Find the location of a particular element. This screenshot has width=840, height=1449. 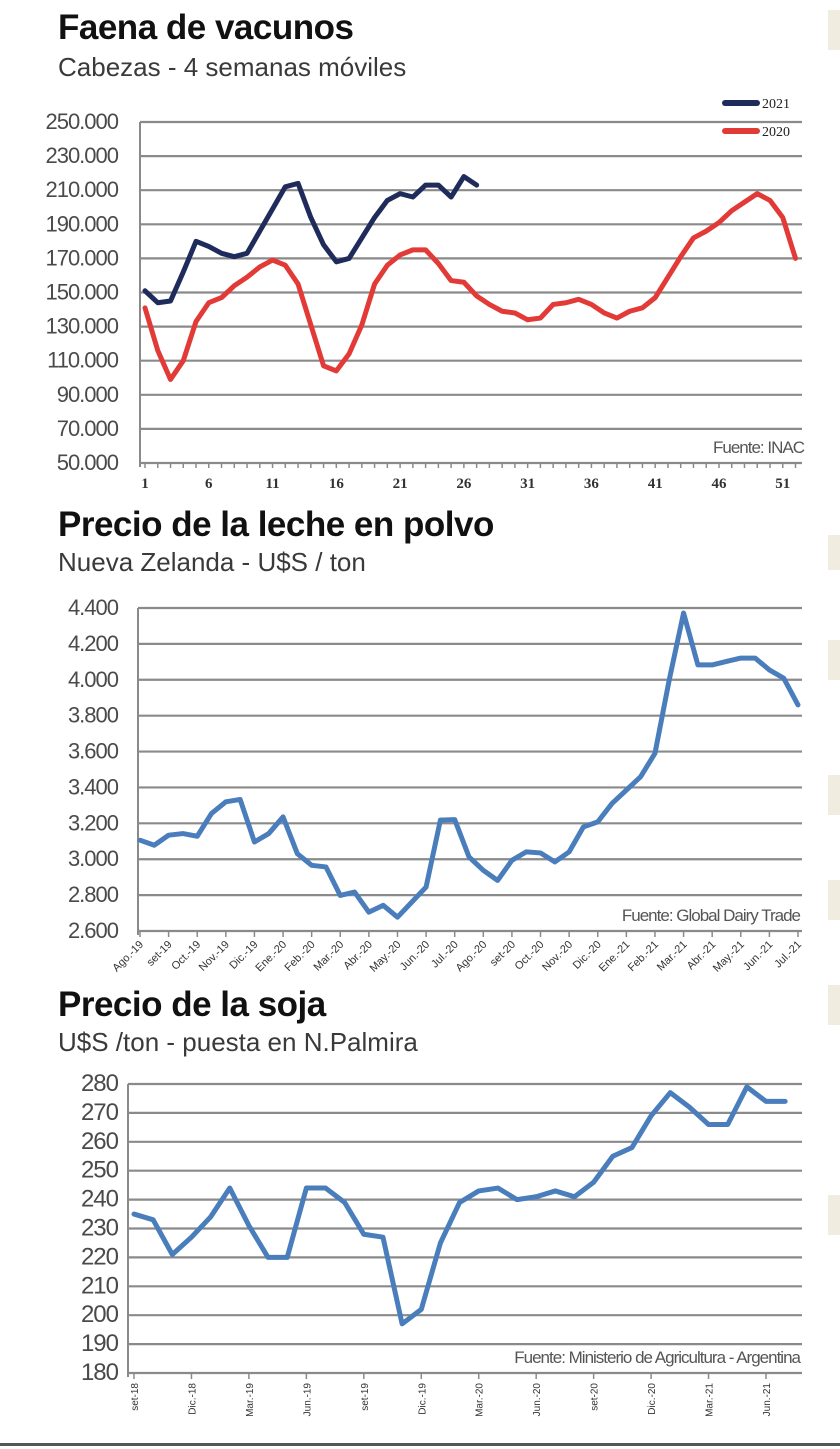

y-tick-label: 2.600 is located at coordinates (93, 930).